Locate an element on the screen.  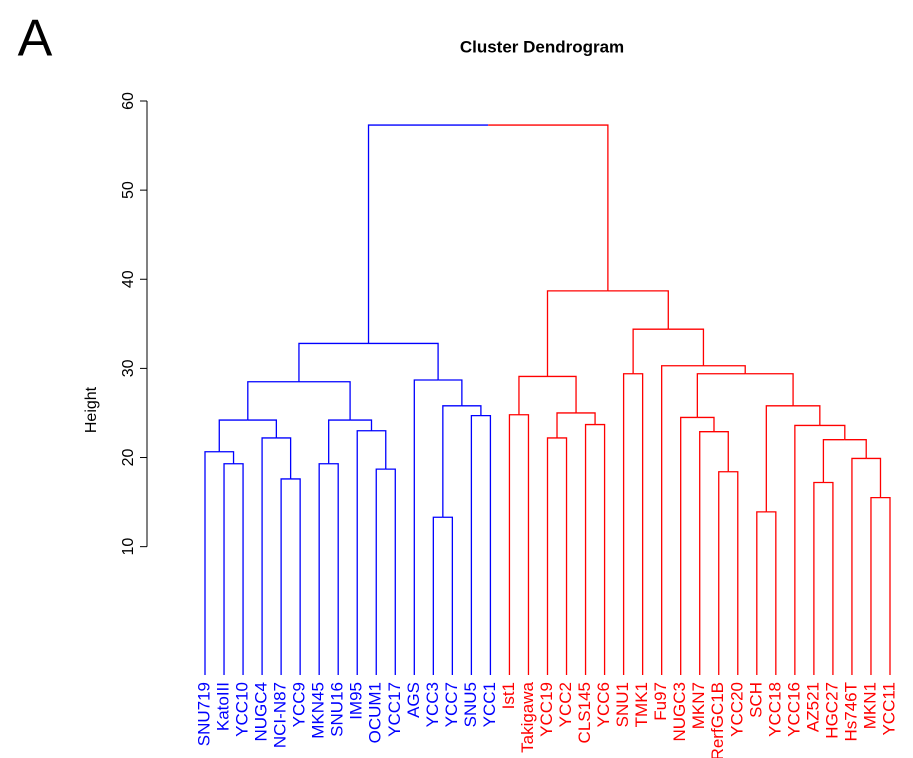
leaf-label: CLS145 is located at coordinates (584, 712).